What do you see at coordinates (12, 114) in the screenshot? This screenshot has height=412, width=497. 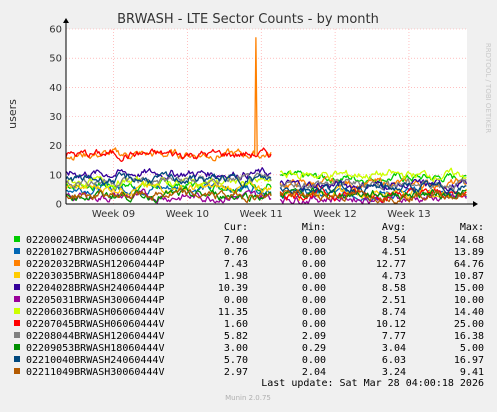 I see `y-axis-label: users` at bounding box center [12, 114].